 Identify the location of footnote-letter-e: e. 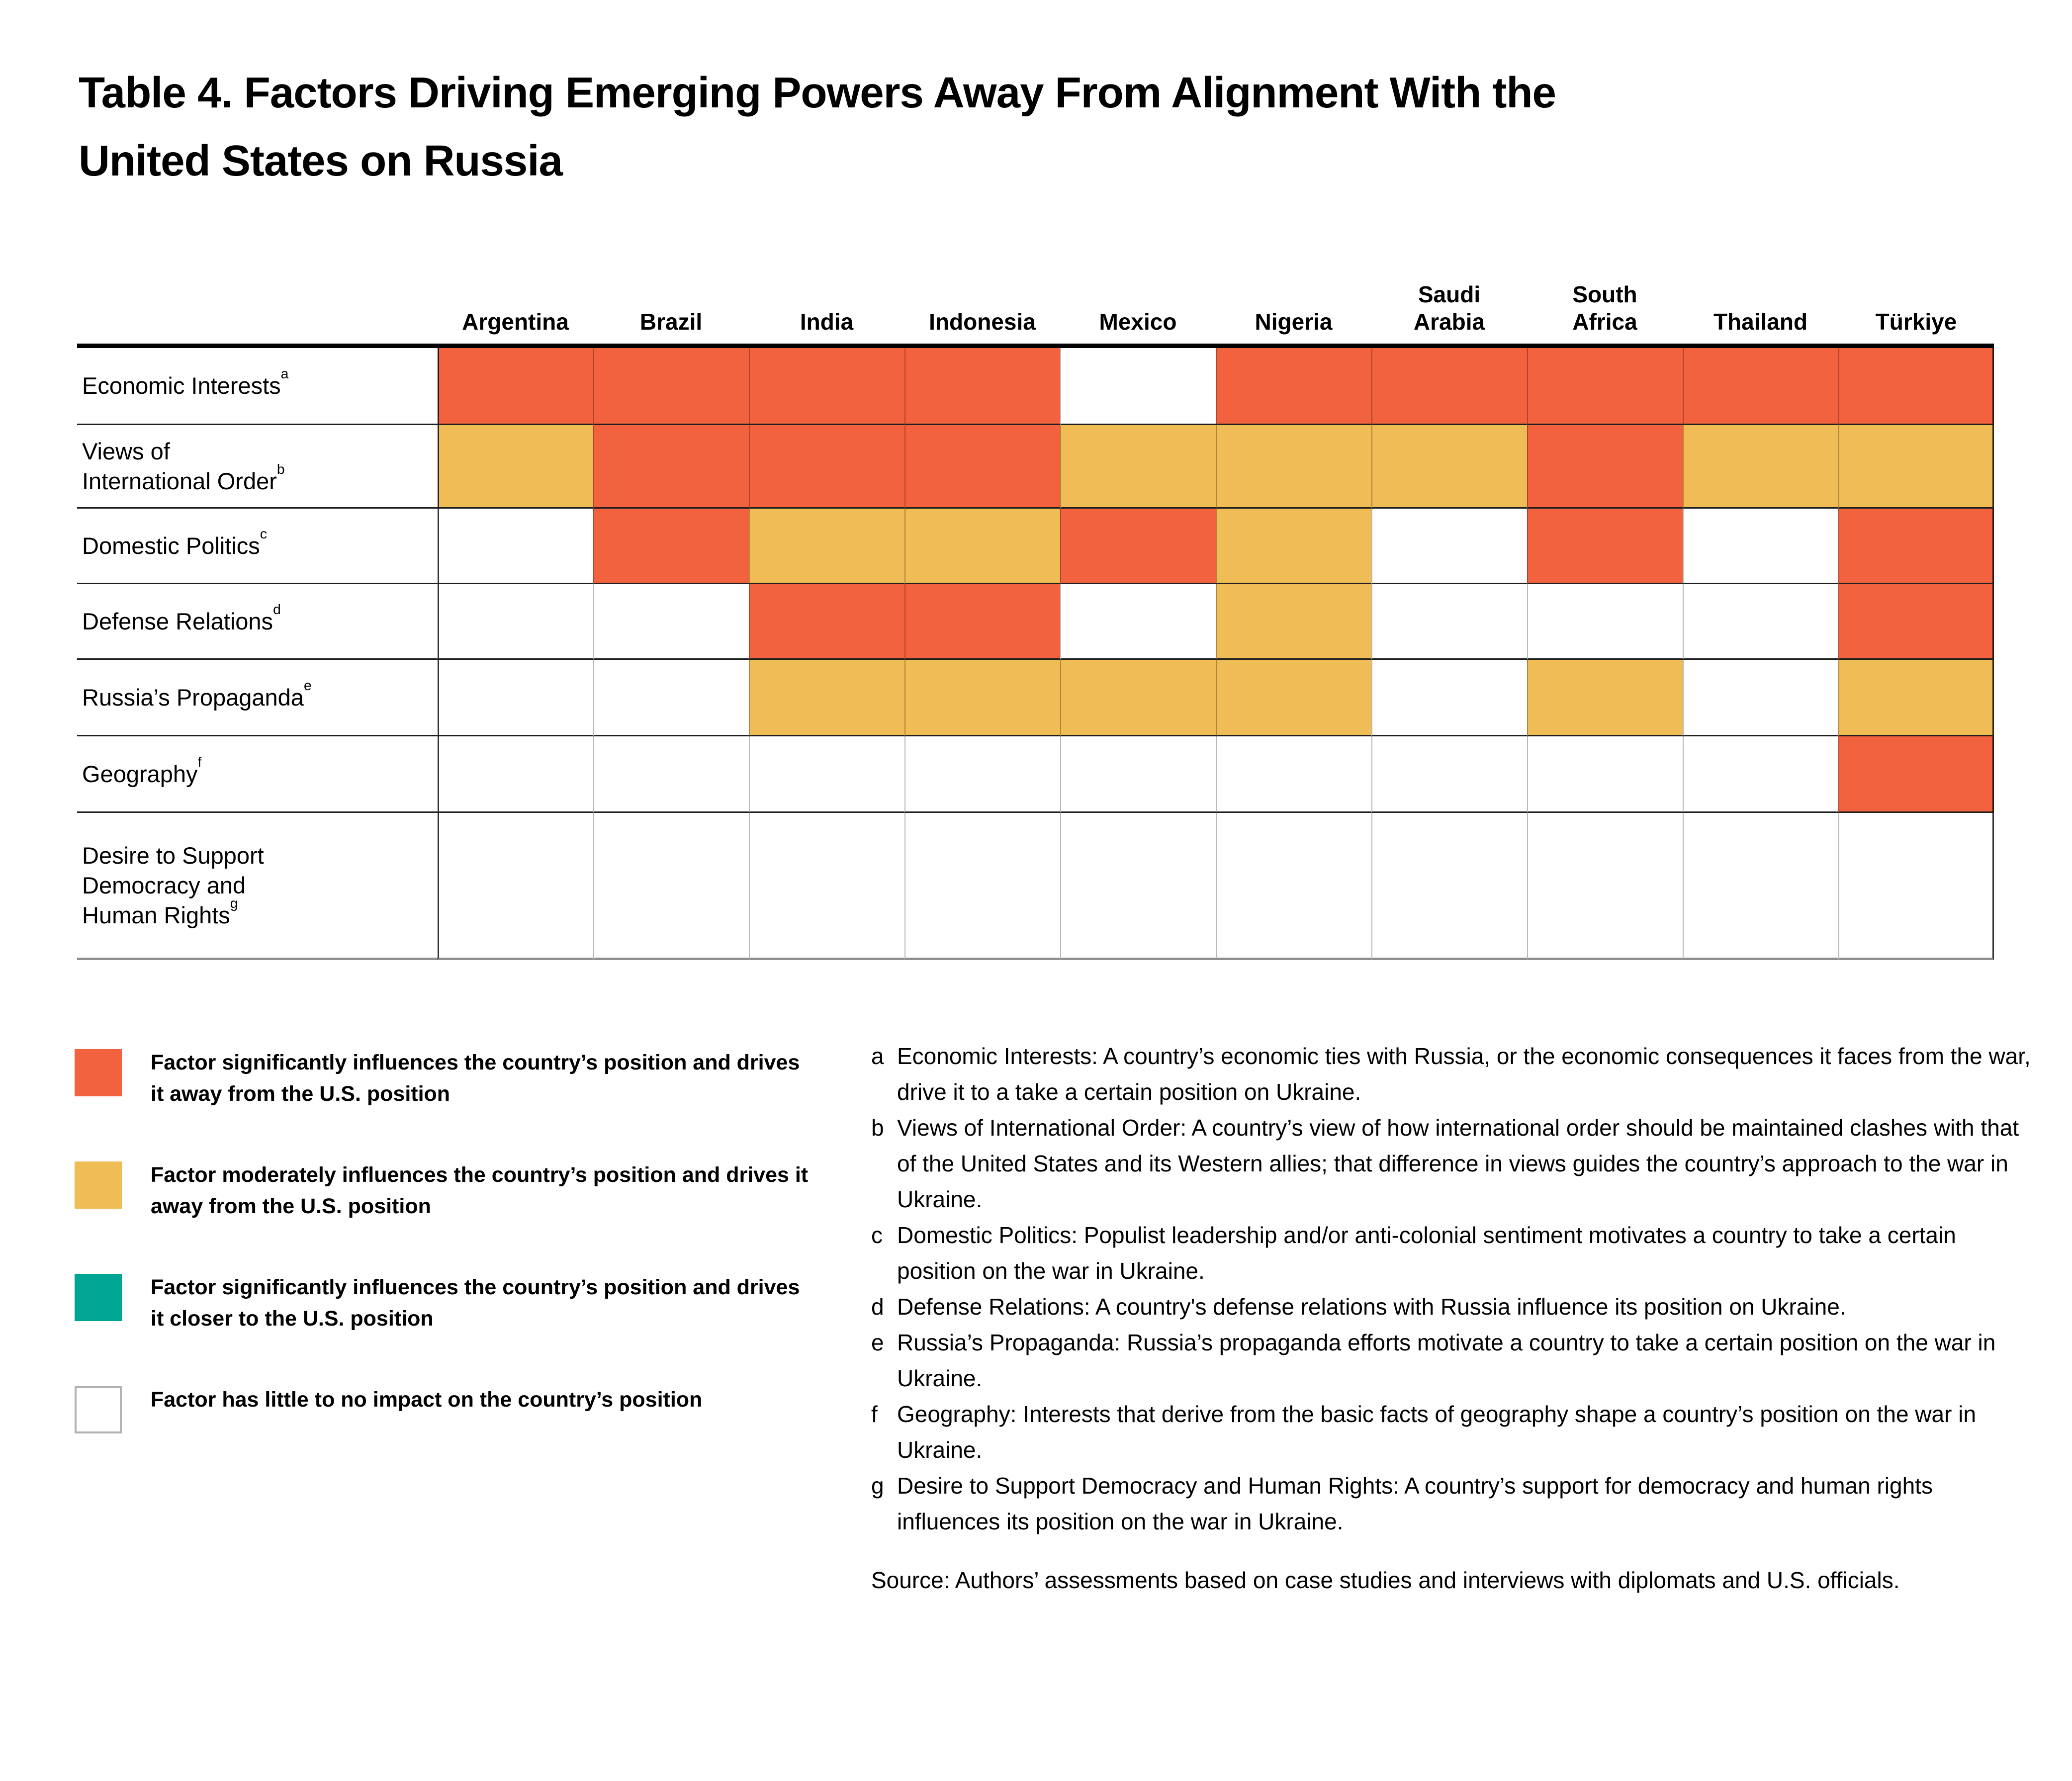
(878, 1342).